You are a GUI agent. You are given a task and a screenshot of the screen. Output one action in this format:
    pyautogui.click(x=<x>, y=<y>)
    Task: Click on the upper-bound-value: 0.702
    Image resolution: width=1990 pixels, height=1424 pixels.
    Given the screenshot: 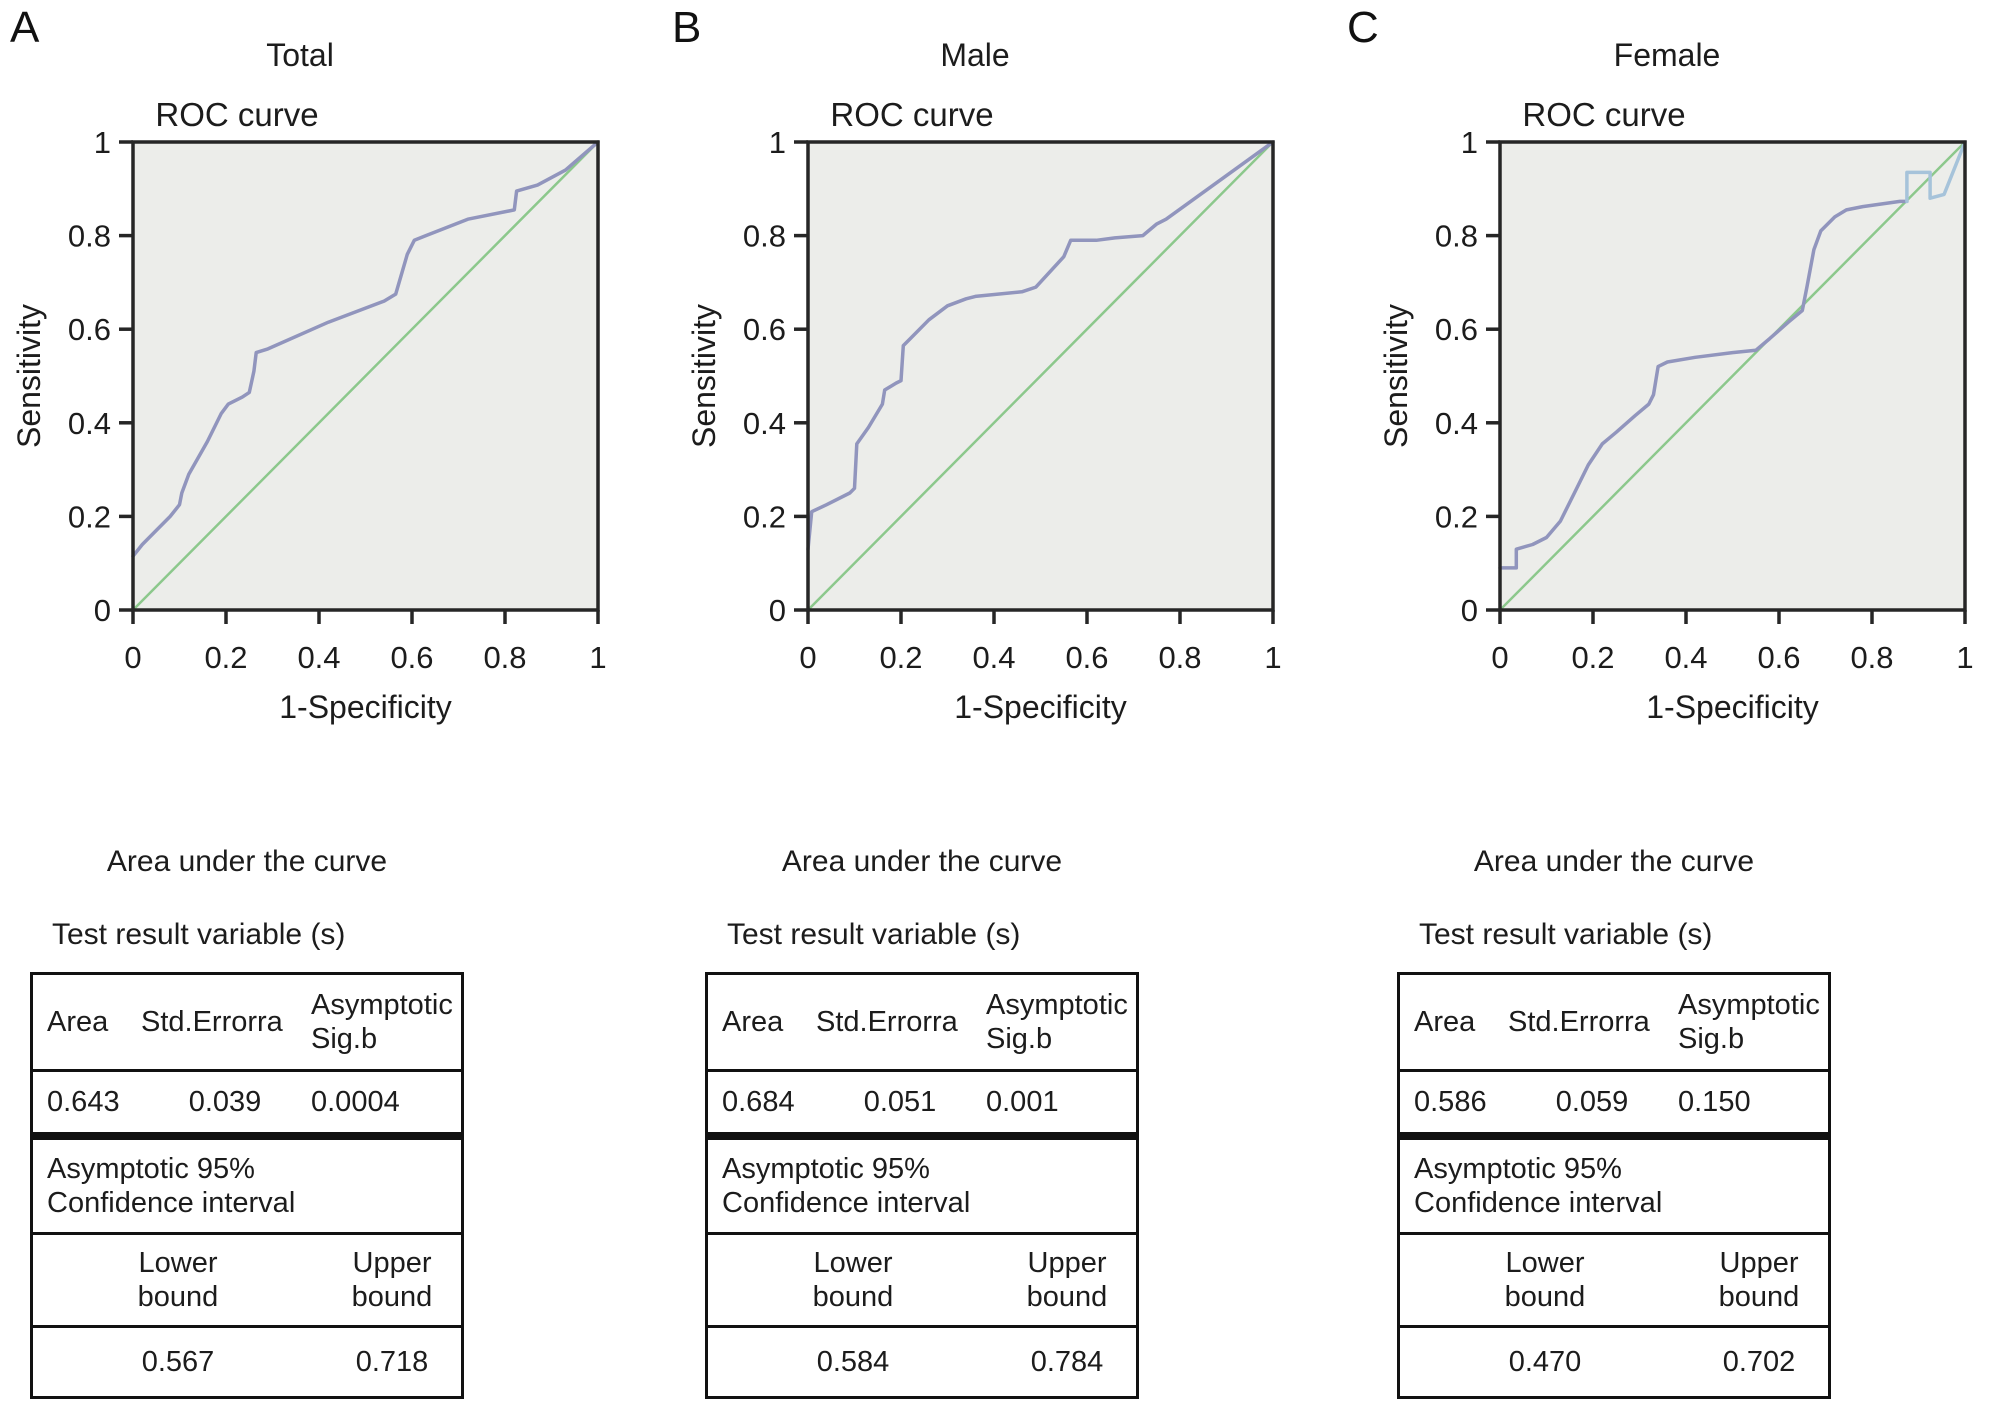 What is the action you would take?
    pyautogui.click(x=1759, y=1361)
    